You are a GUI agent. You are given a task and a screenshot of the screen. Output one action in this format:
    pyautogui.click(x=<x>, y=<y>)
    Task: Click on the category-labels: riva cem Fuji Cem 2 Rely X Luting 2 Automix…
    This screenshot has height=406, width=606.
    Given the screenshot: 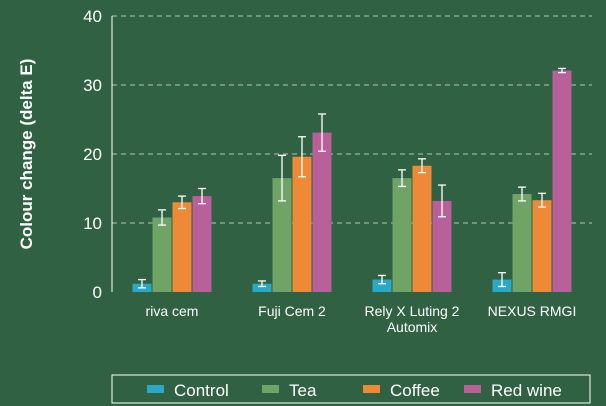 What is the action you would take?
    pyautogui.click(x=361, y=319)
    